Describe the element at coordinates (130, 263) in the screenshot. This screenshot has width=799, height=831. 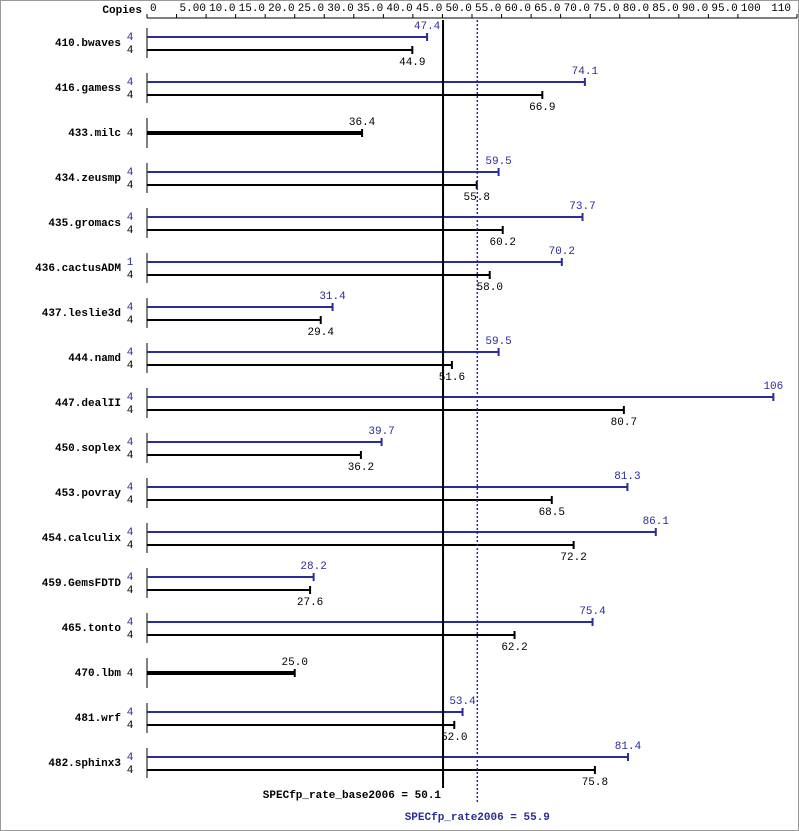
I see `copies-label: 1` at that location.